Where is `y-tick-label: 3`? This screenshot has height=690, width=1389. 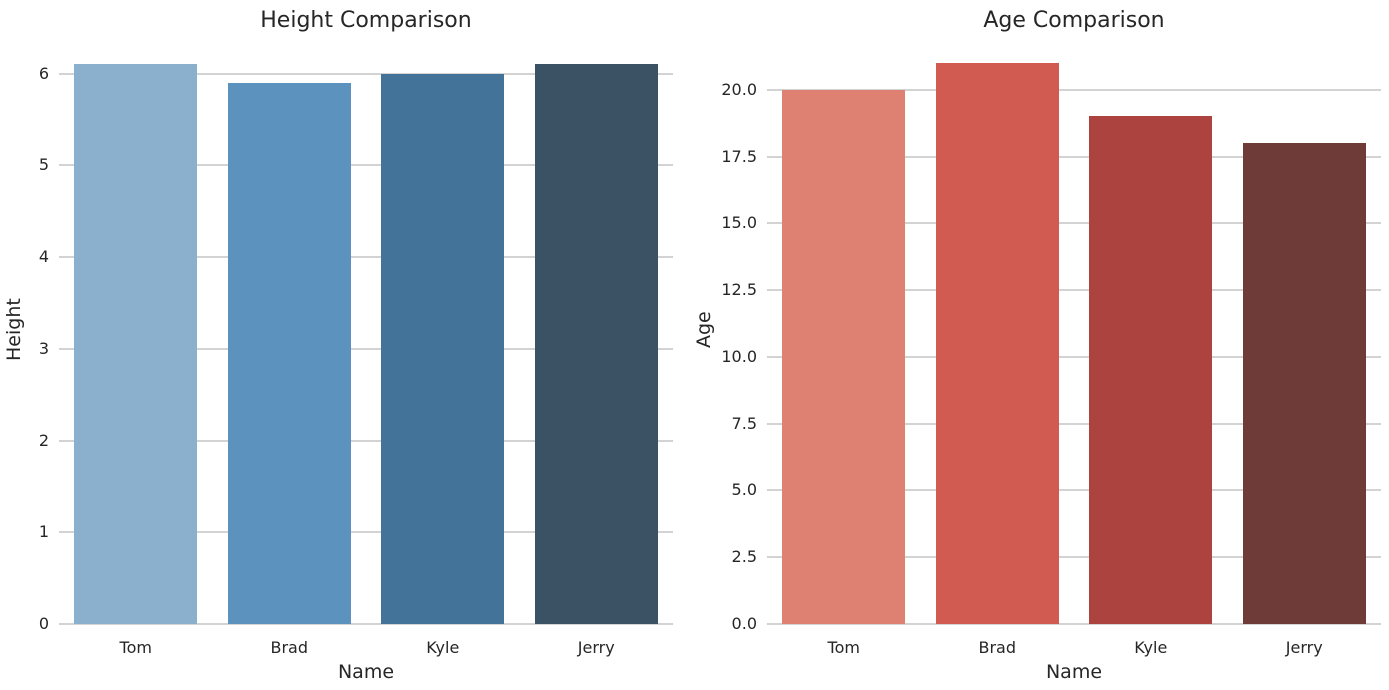
y-tick-label: 3 is located at coordinates (43, 348).